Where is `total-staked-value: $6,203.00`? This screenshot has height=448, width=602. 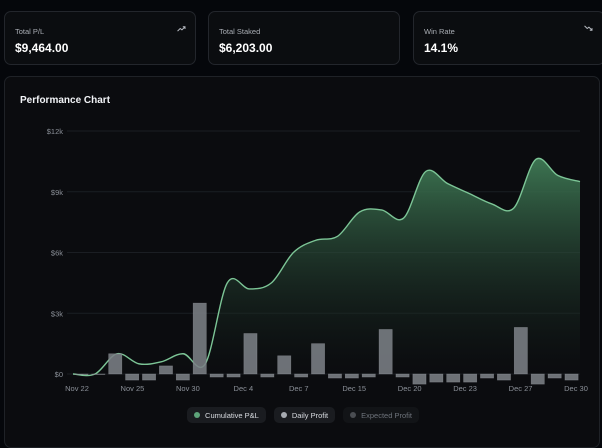
total-staked-value: $6,203.00 is located at coordinates (246, 48).